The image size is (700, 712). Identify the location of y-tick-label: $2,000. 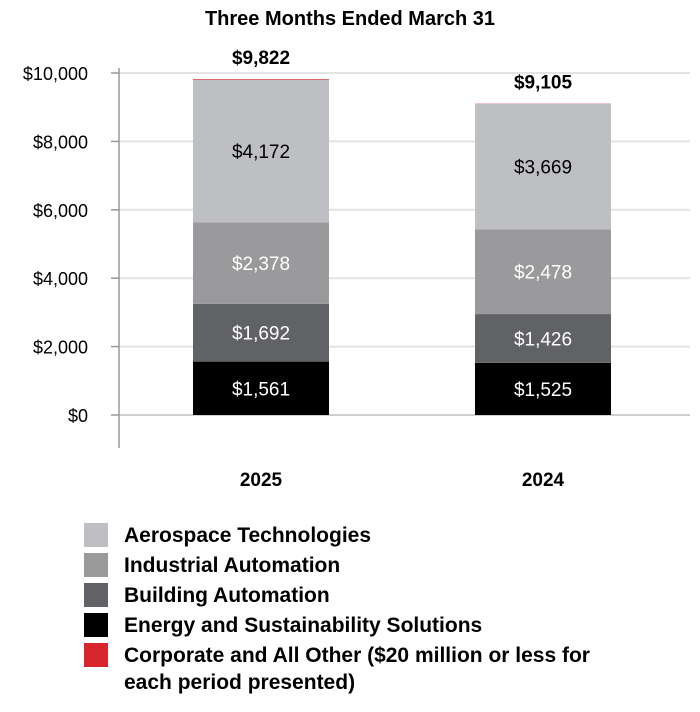
(60, 348).